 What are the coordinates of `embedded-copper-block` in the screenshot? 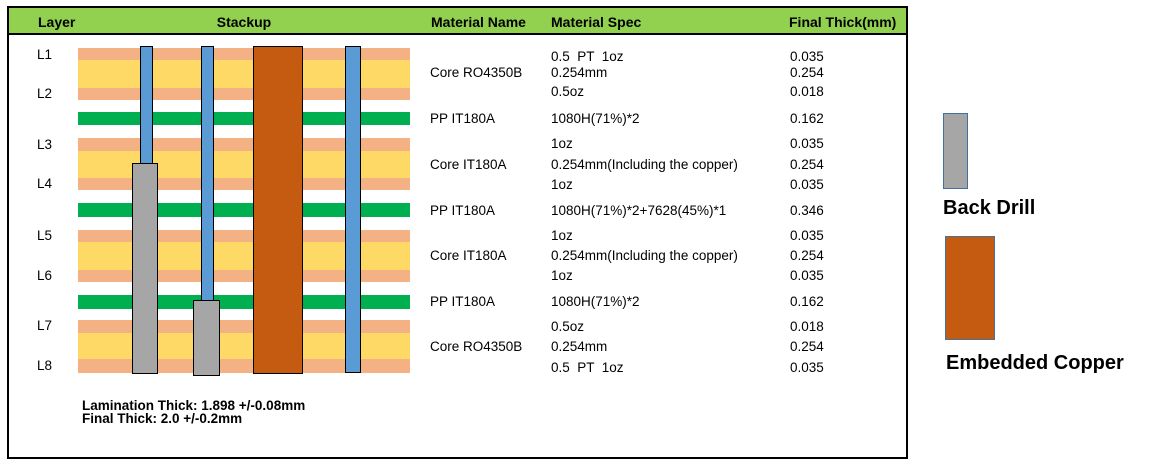 It's located at (278, 210).